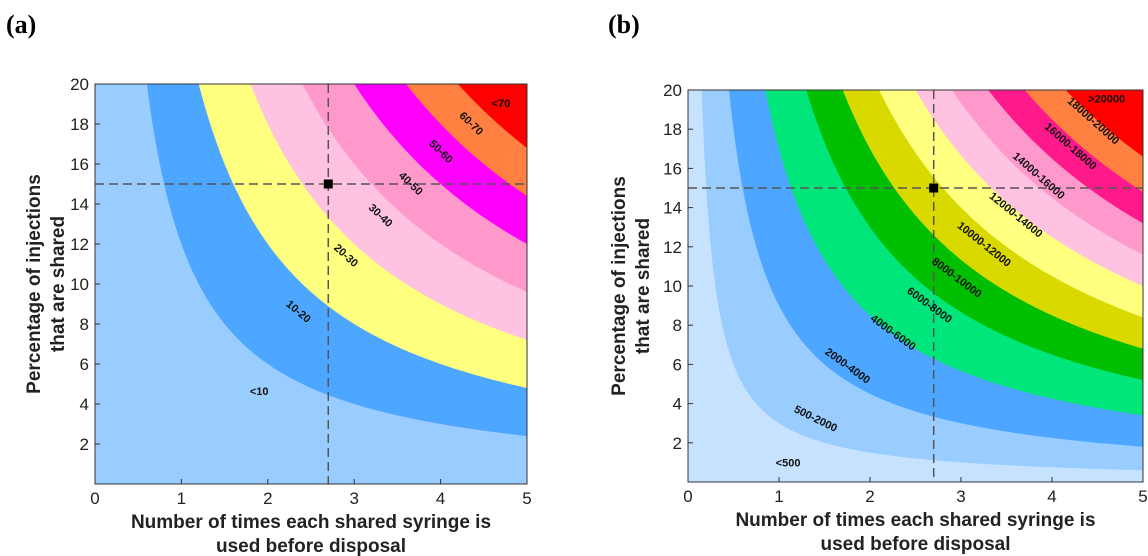 The width and height of the screenshot is (1148, 556). I want to click on panel-label-a: (a), so click(21, 24).